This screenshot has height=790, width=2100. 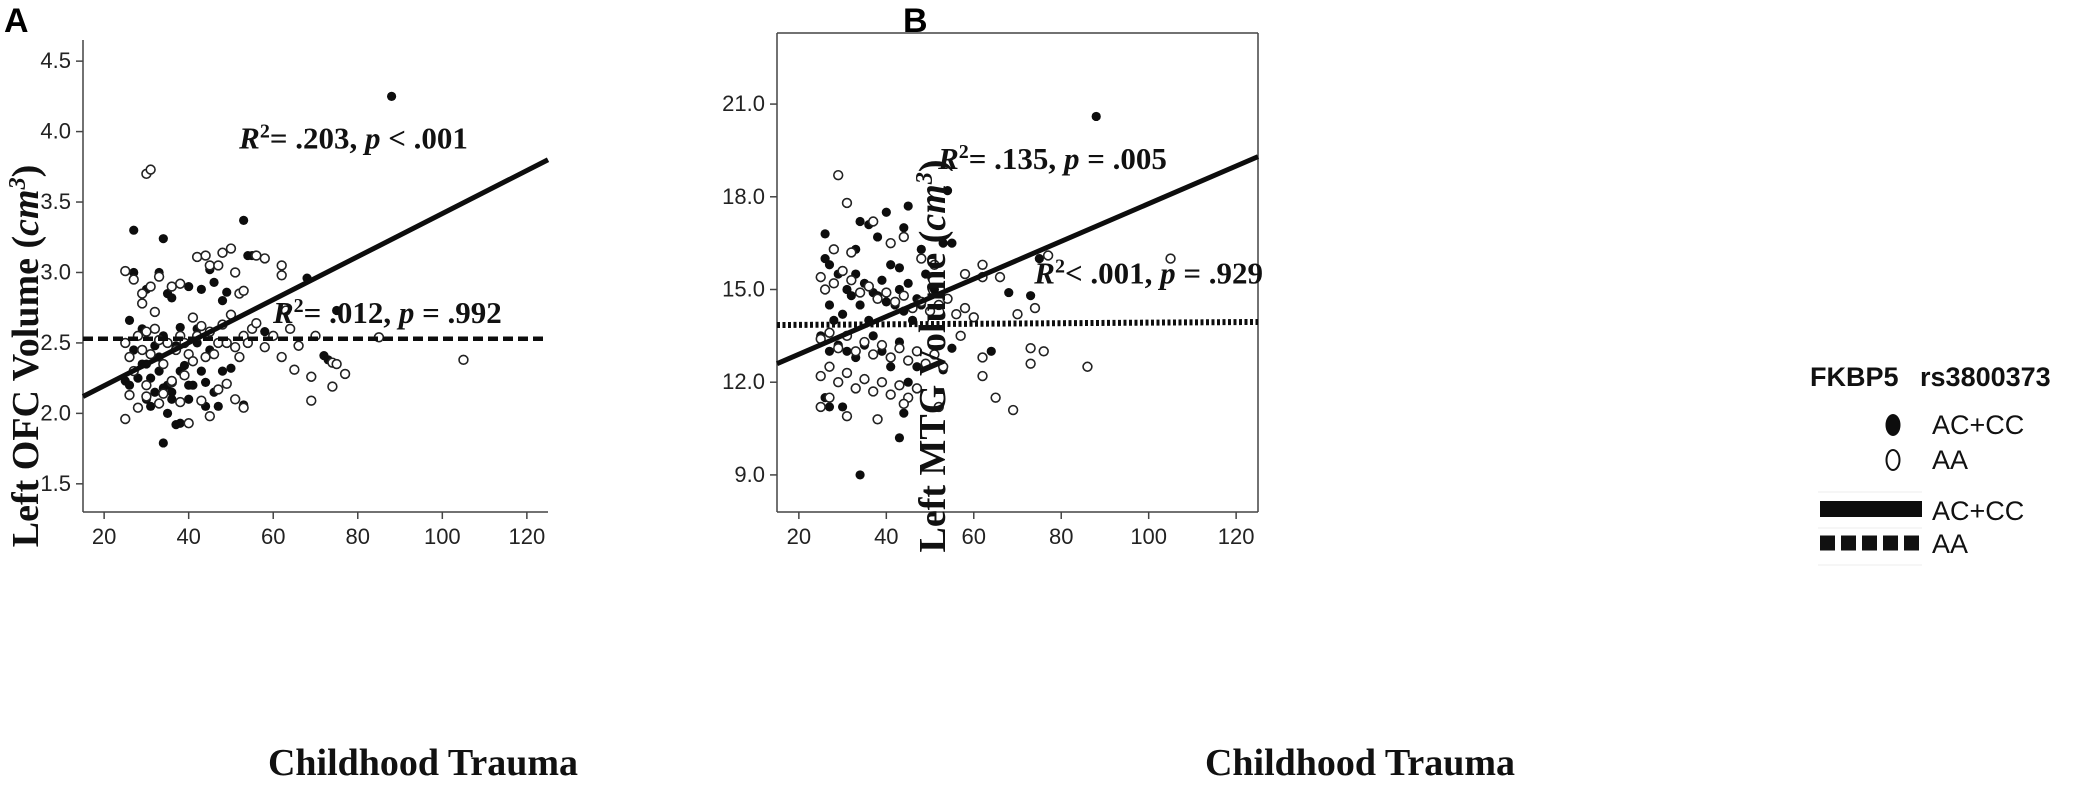 What do you see at coordinates (1930, 464) in the screenshot?
I see `legend: FKBP5 rs3800373 AC+CC AA AC+CC AA` at bounding box center [1930, 464].